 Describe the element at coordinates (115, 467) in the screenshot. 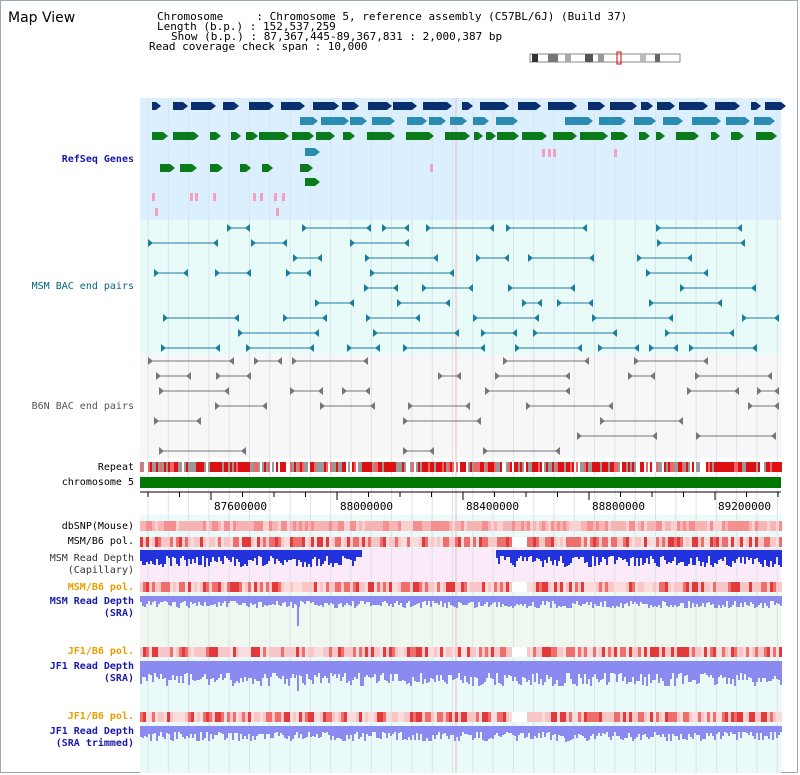

I see `track-label-repeat: Repeat` at that location.